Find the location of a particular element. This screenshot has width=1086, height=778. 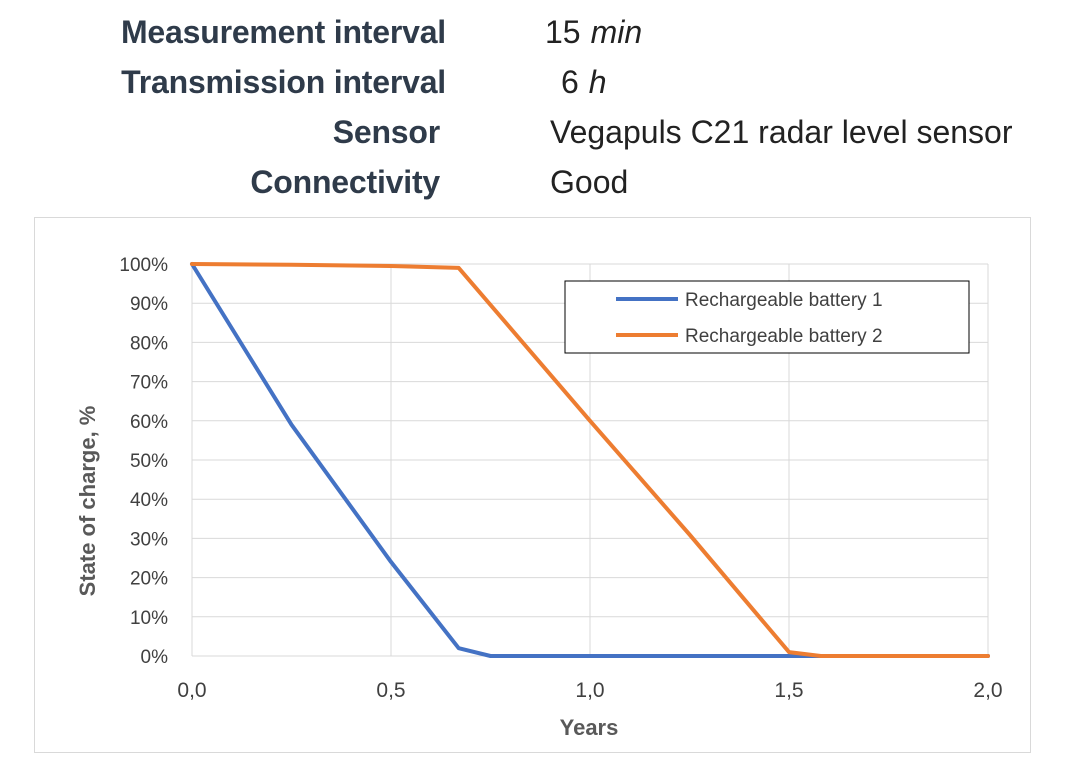

y-axis-ticks: 0% 10% 20% 30% 40% 50% 60% 70% 80% 90% 100% is located at coordinates (143, 461).